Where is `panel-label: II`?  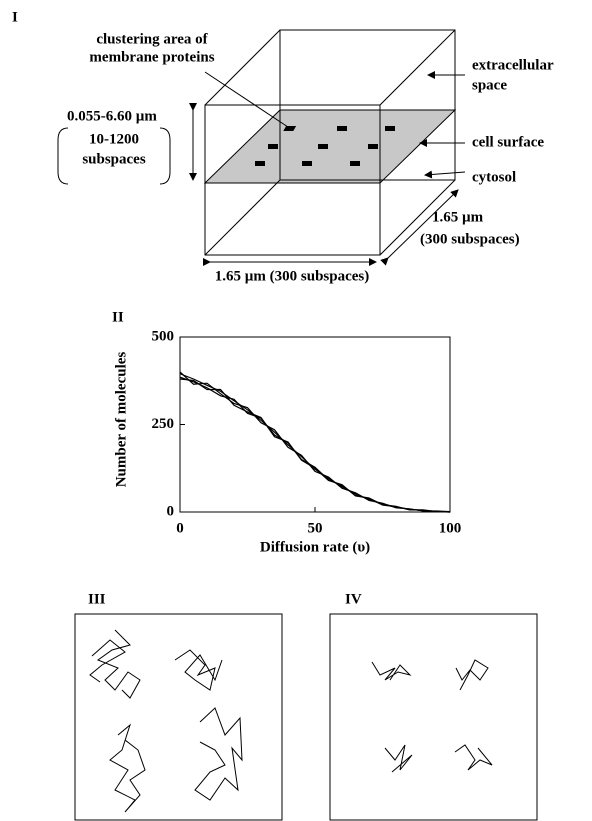
panel-label: II is located at coordinates (118, 317).